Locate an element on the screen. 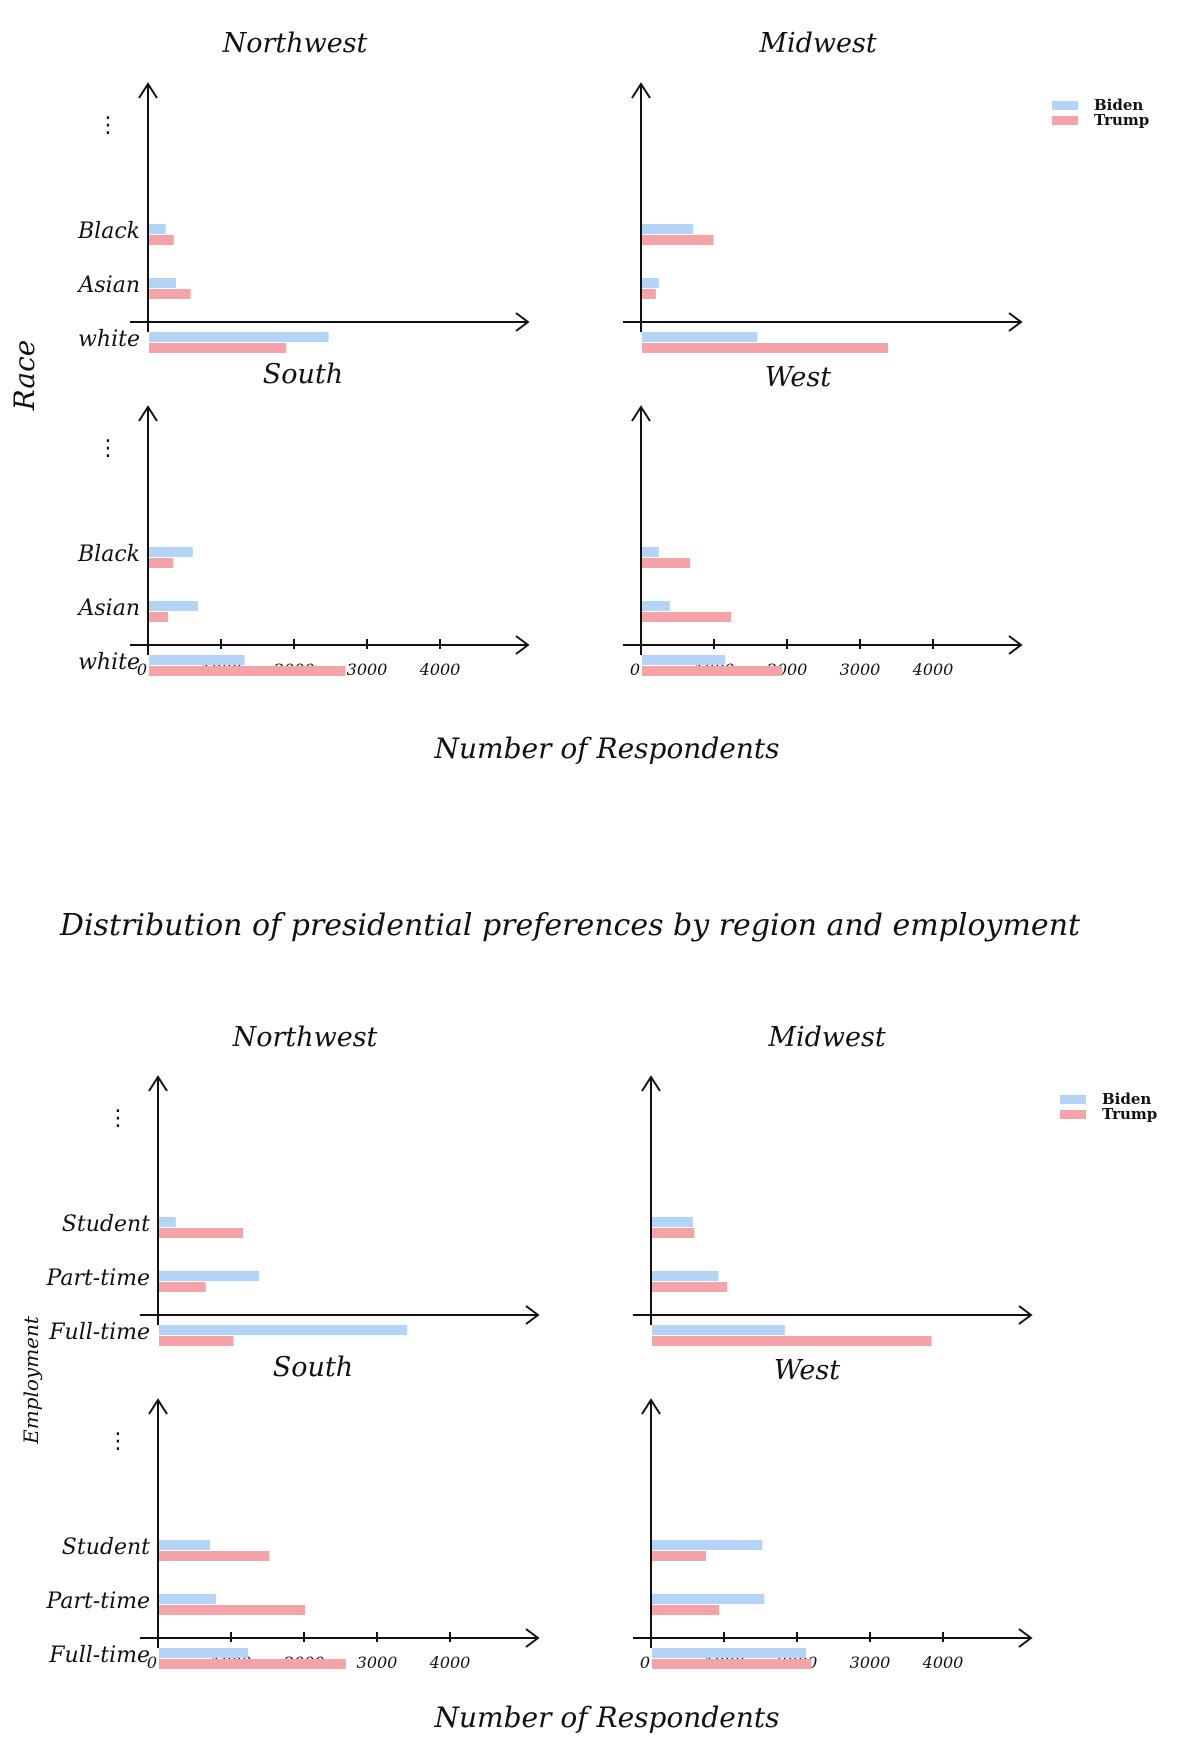 The height and width of the screenshot is (1758, 1186). legend-label-biden: Biden is located at coordinates (1126, 1099).